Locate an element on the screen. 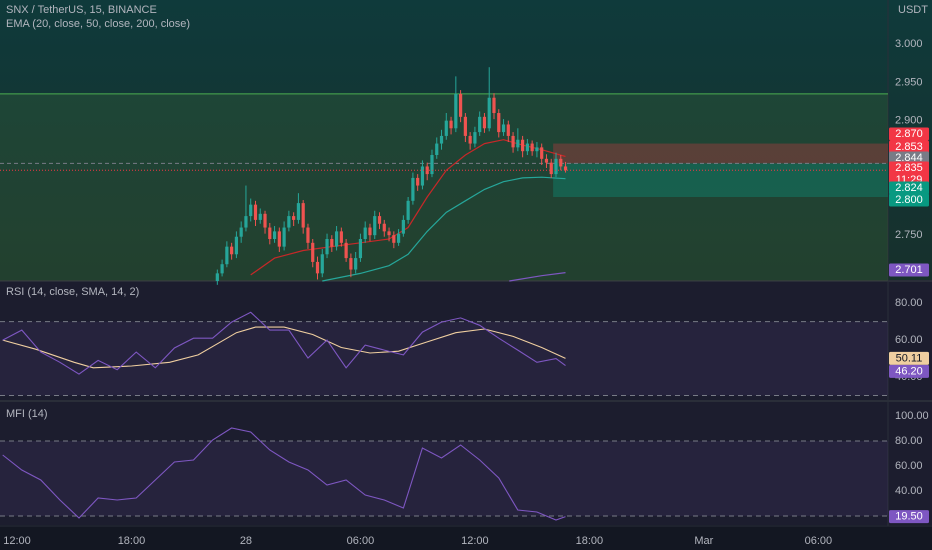 The image size is (932, 550). y-tick-label: 100.00 is located at coordinates (912, 416).